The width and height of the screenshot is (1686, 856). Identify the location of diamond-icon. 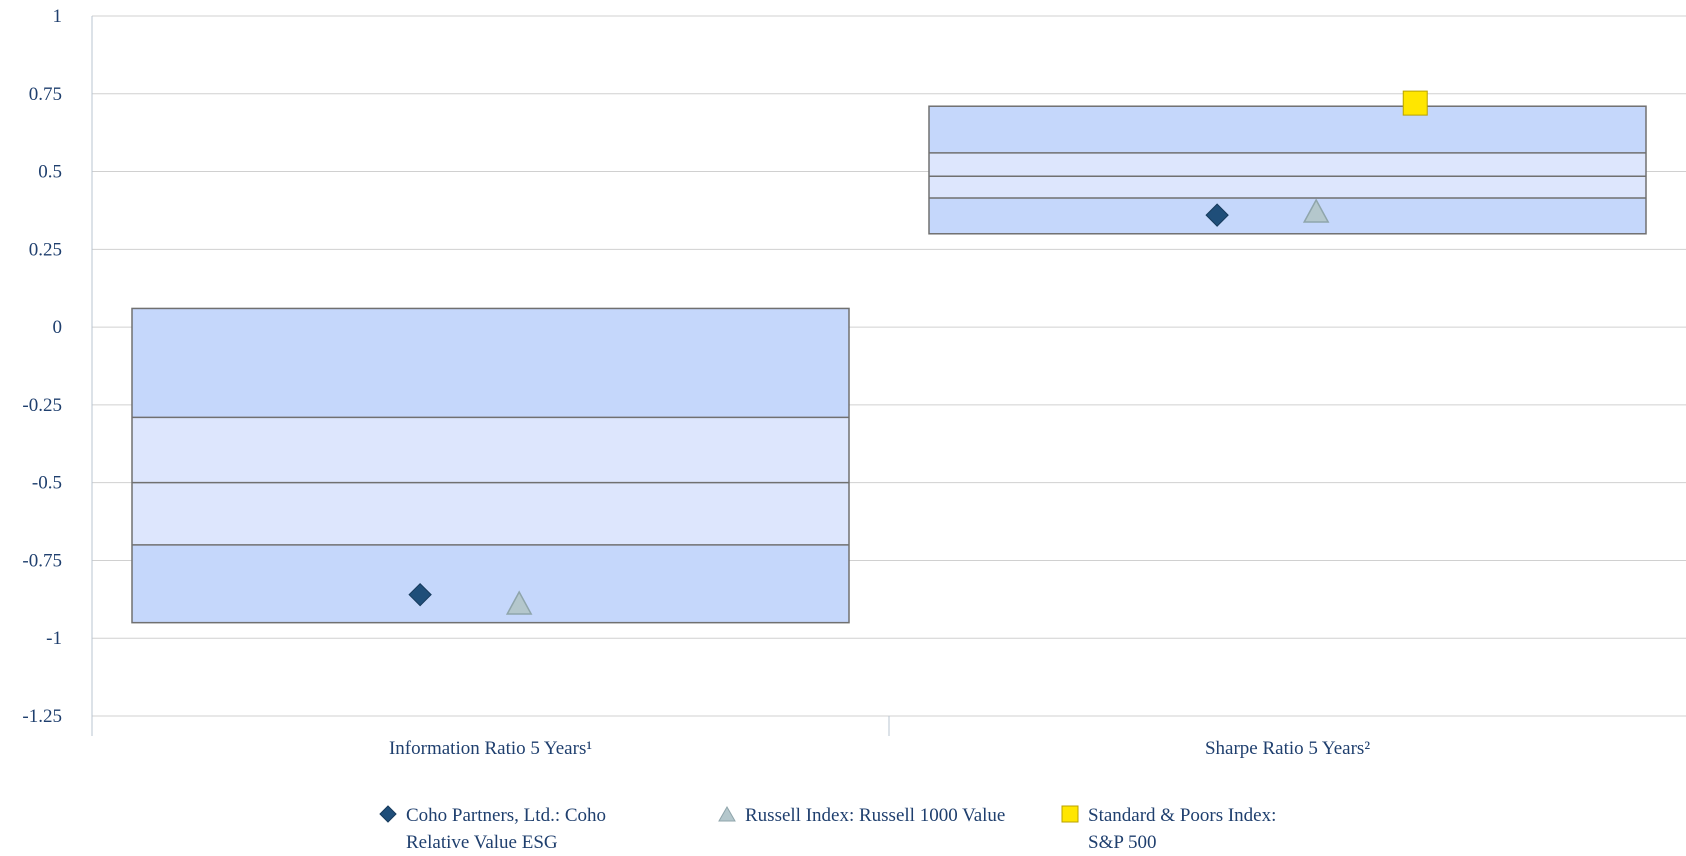
(388, 814).